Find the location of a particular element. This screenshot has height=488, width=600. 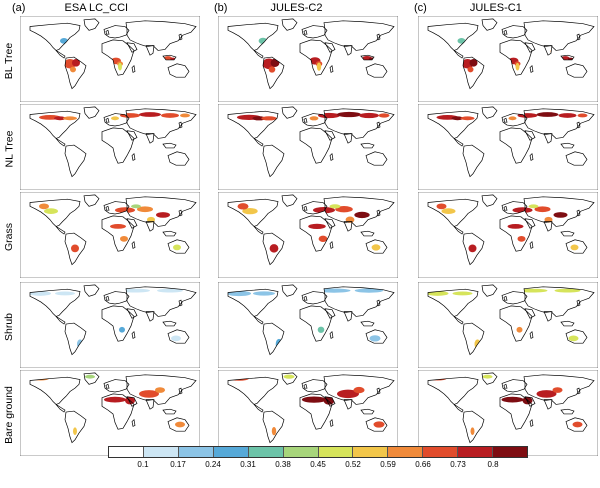

colorbar-tick-label: 0.1 is located at coordinates (143, 464).